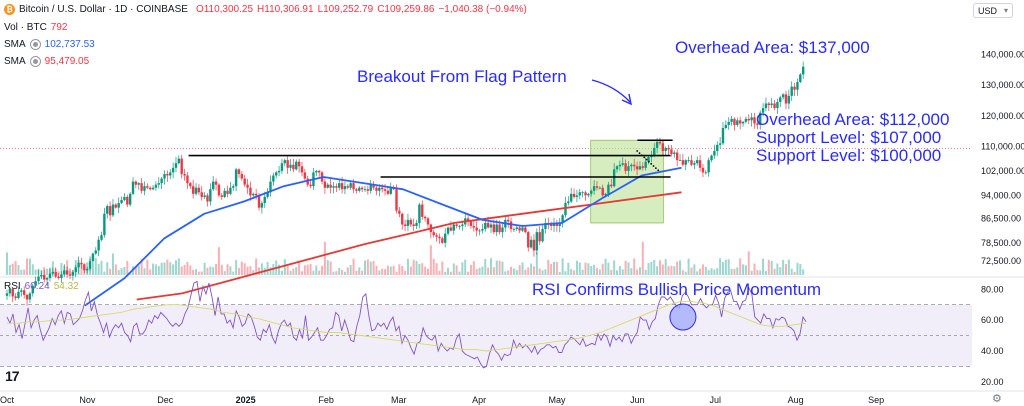 Image resolution: width=1024 pixels, height=406 pixels. What do you see at coordinates (993, 10) in the screenshot?
I see `currency-button: USD ▾` at bounding box center [993, 10].